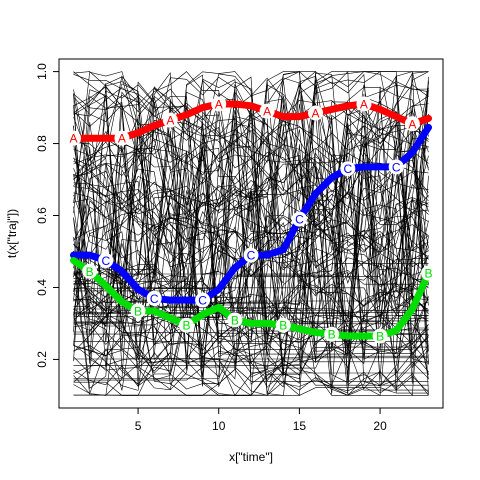 The height and width of the screenshot is (480, 480). Describe the element at coordinates (261, 420) in the screenshot. I see `x-axis: 5 10 15 20` at that location.